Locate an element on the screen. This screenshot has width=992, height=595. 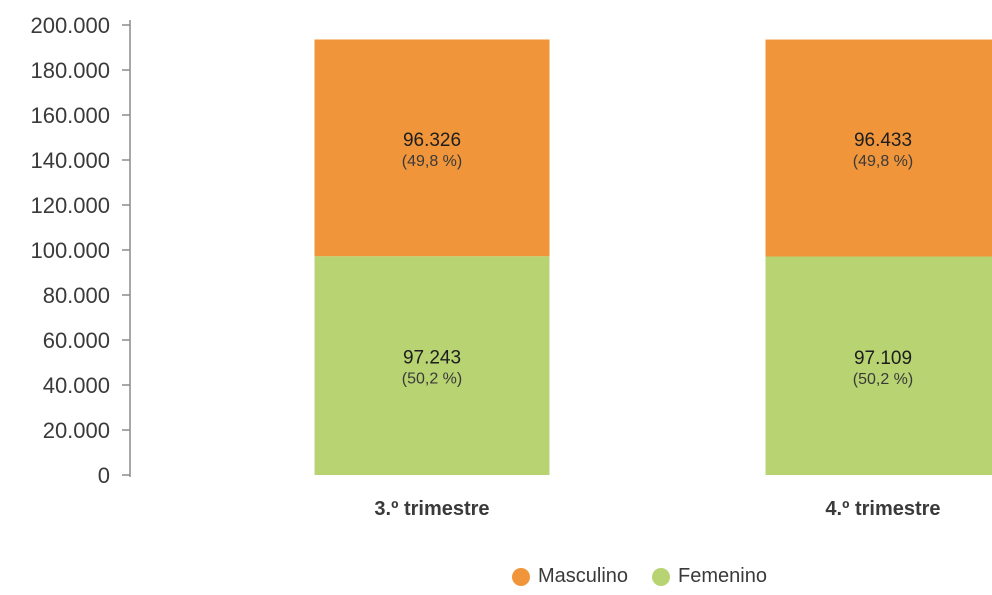
y-tick-label: 200.000 is located at coordinates (70, 25).